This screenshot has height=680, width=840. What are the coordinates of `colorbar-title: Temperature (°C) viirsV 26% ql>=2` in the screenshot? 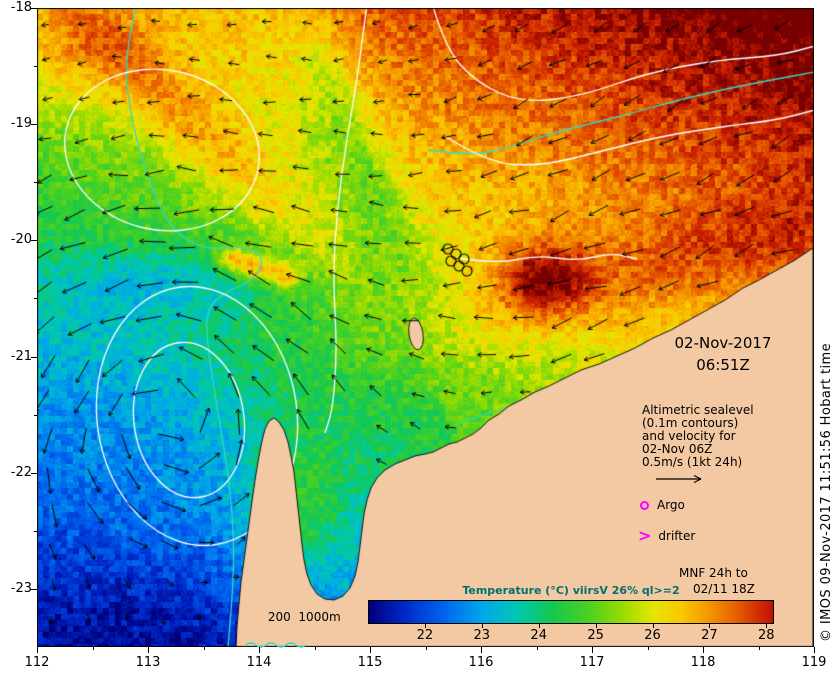 It's located at (571, 590).